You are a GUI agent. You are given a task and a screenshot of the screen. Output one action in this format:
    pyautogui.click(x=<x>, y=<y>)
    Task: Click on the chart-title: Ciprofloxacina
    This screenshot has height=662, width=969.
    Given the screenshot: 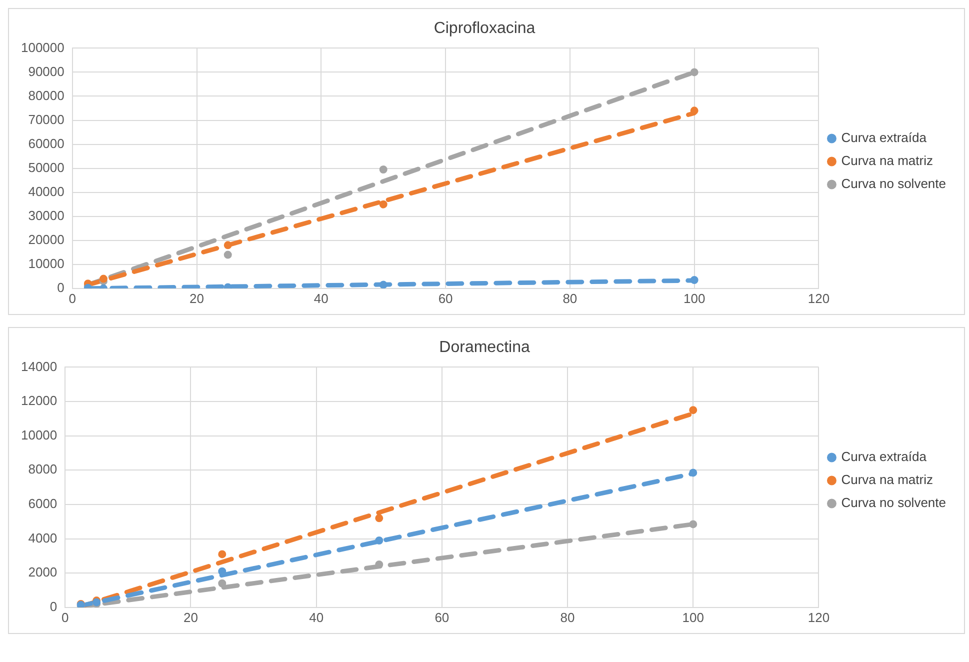 What is the action you would take?
    pyautogui.click(x=485, y=29)
    